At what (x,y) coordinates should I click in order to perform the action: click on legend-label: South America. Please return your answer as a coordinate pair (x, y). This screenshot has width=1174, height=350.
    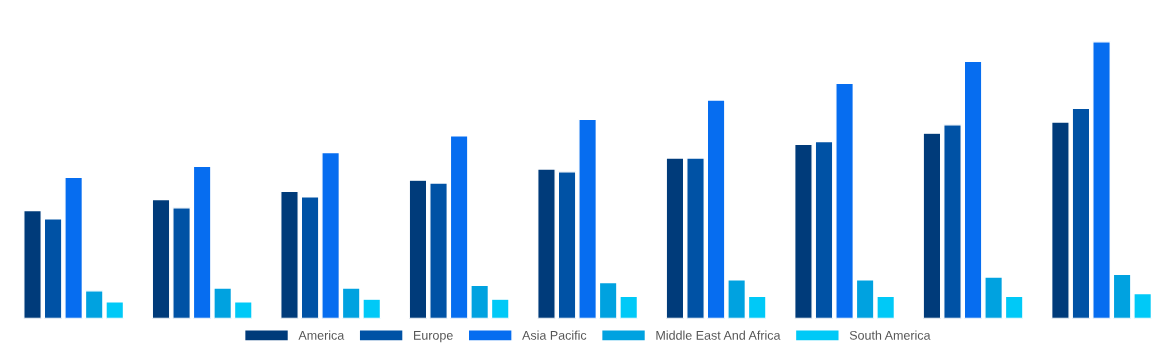
    Looking at the image, I should click on (890, 335).